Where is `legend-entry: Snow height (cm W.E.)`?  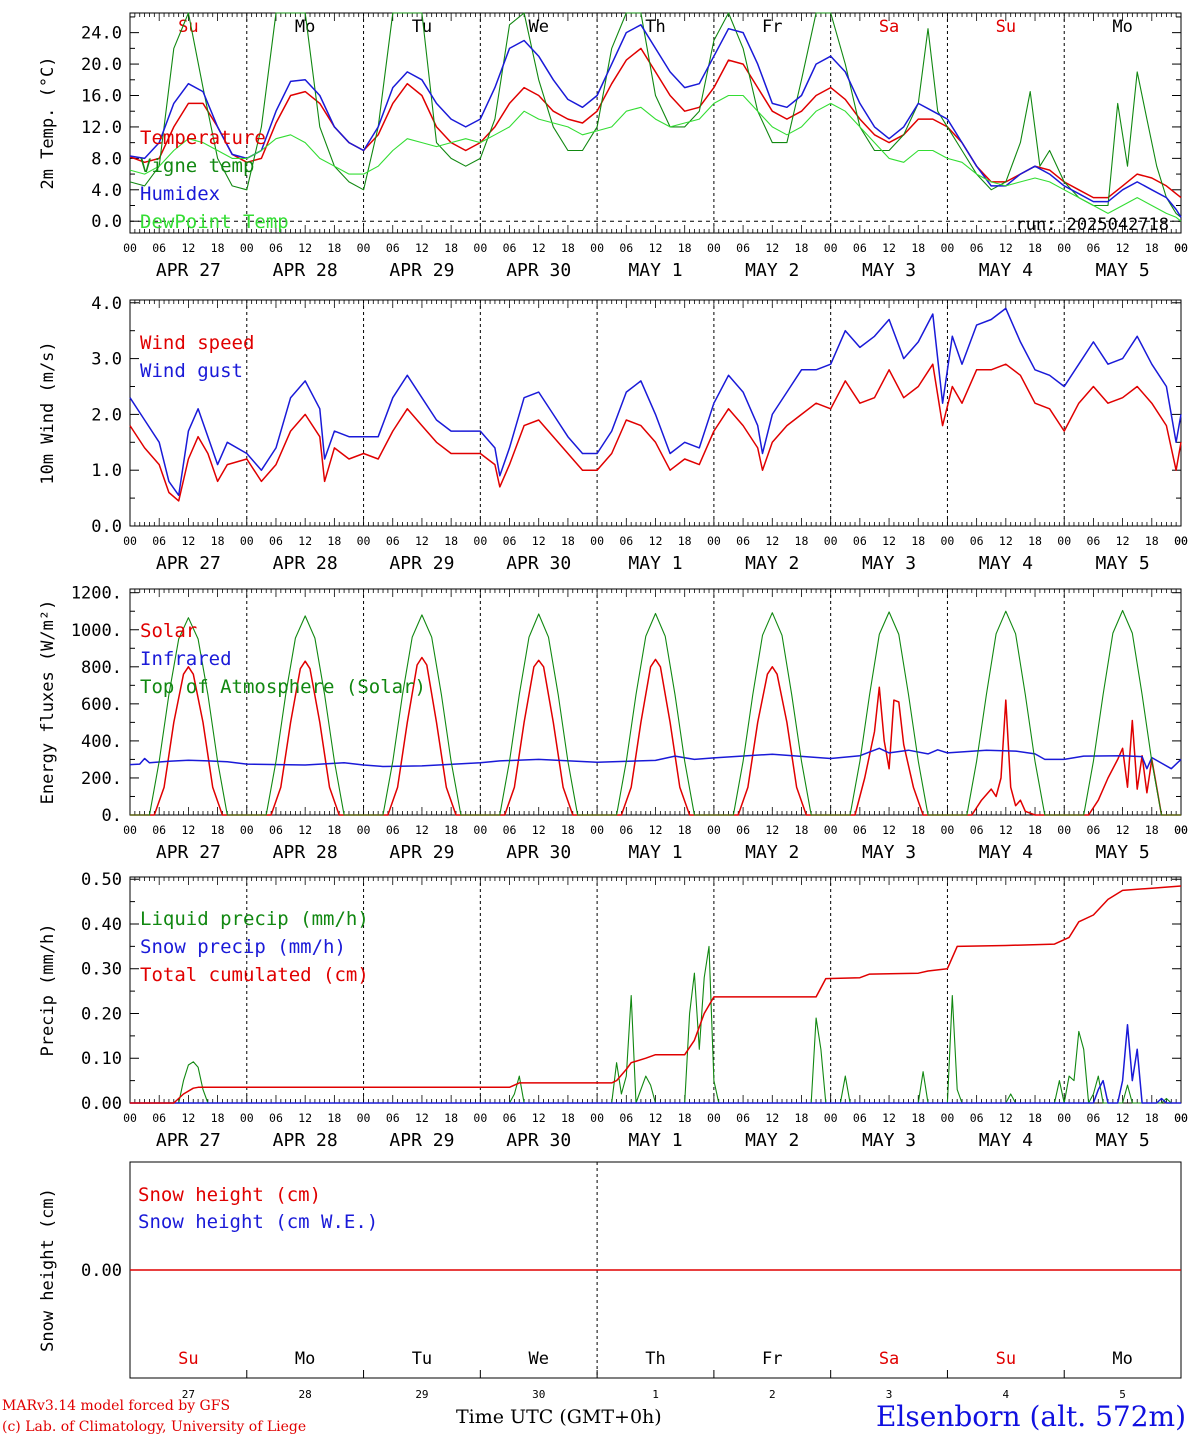
legend-entry: Snow height (cm W.E.) is located at coordinates (258, 1222).